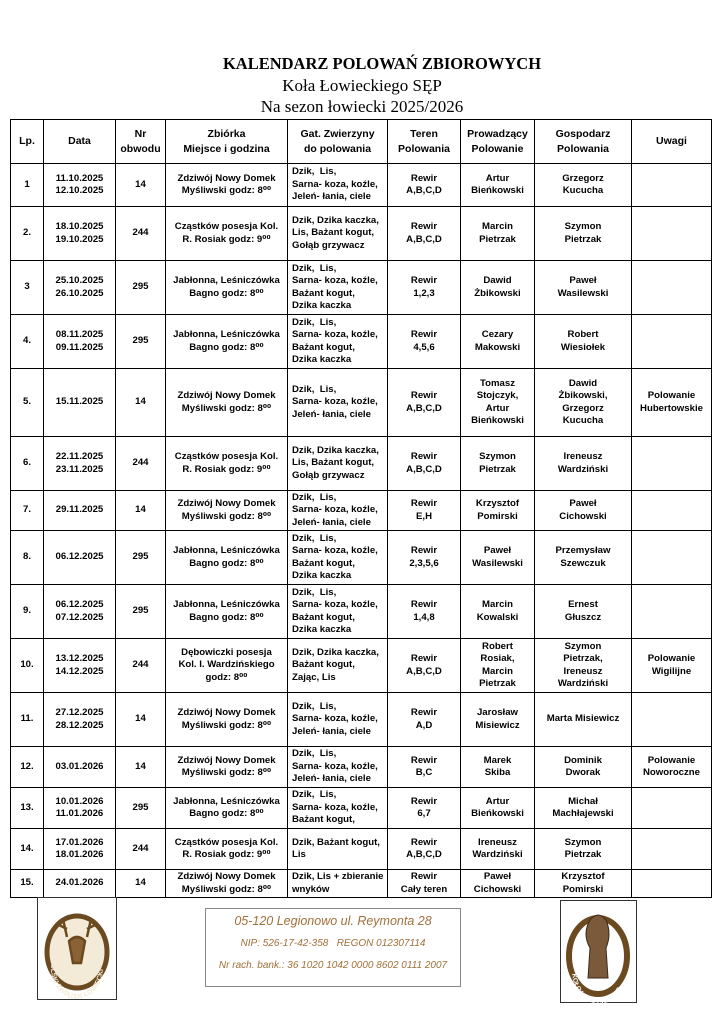 The width and height of the screenshot is (724, 1024). What do you see at coordinates (333, 921) in the screenshot?
I see `address: 05-120 Legionowo ul. Reymonta 28` at bounding box center [333, 921].